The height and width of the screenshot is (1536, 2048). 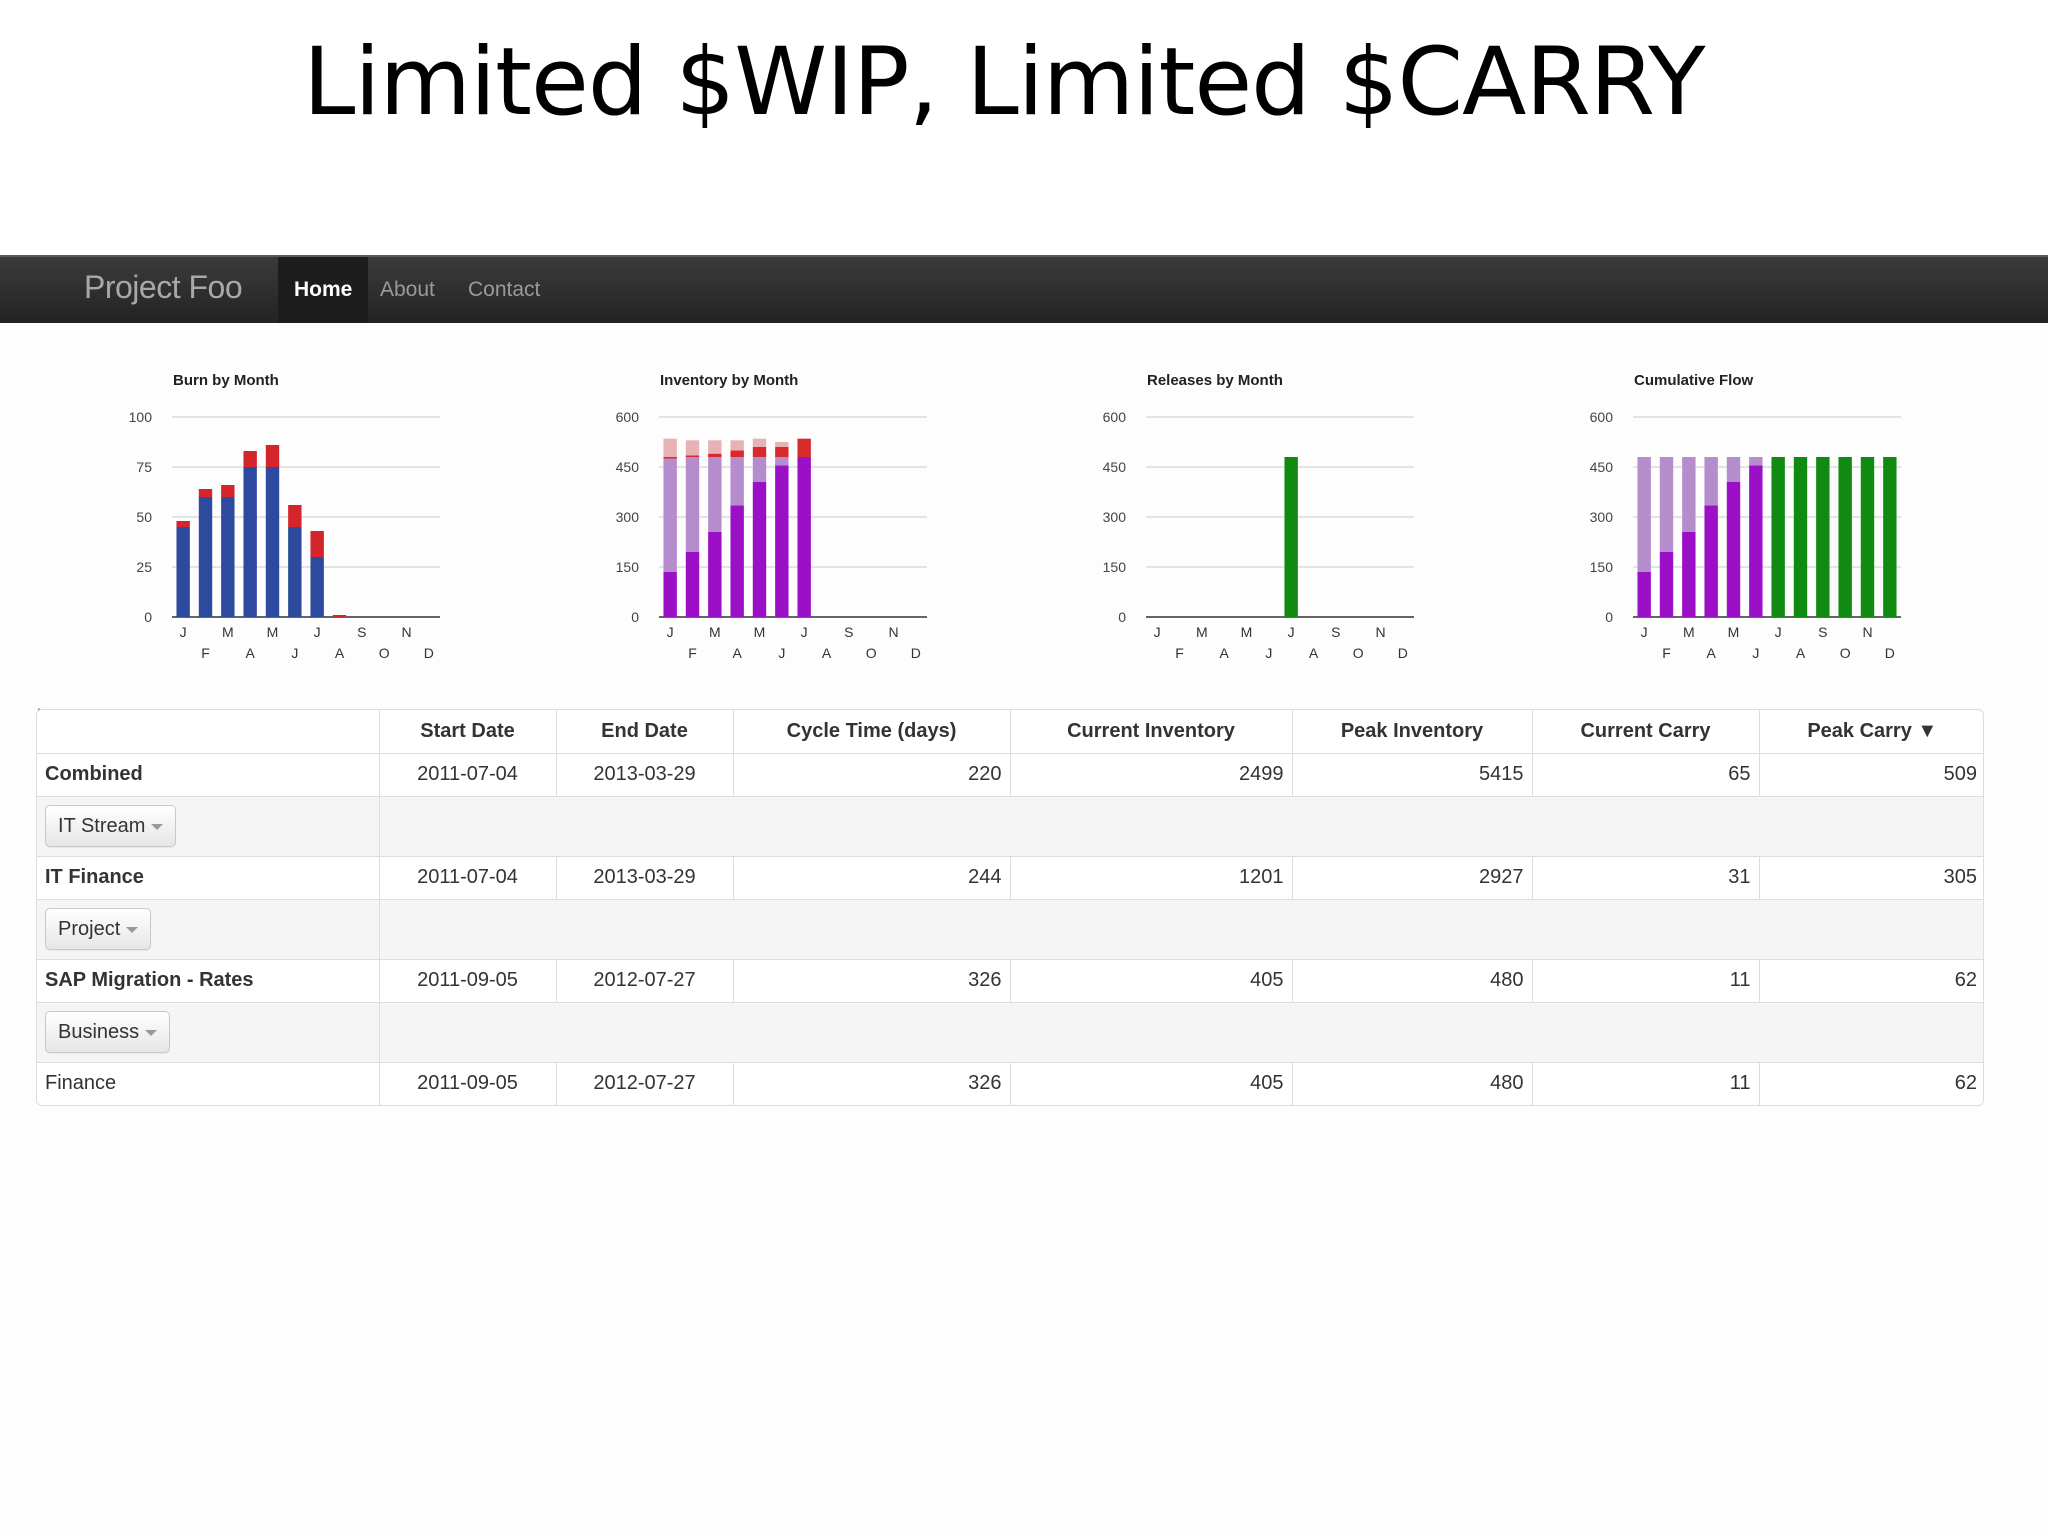 What do you see at coordinates (141, 417) in the screenshot?
I see `y-tick-label: 100` at bounding box center [141, 417].